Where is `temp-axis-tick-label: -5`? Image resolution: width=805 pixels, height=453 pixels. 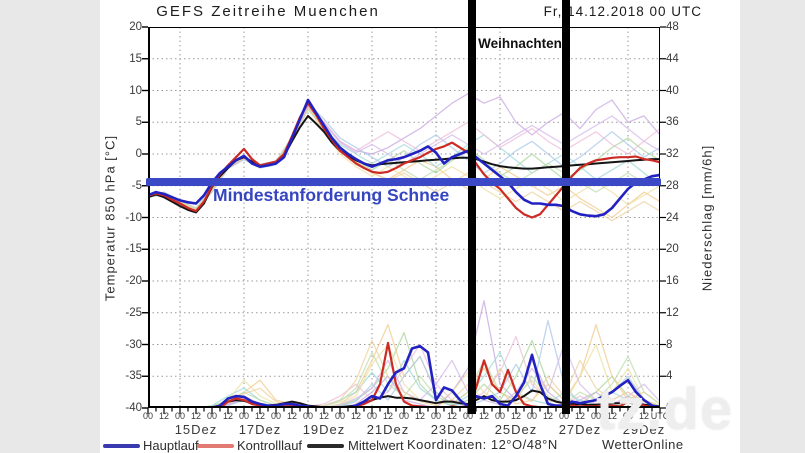
temp-axis-tick-label: -5 is located at coordinates (136, 185).